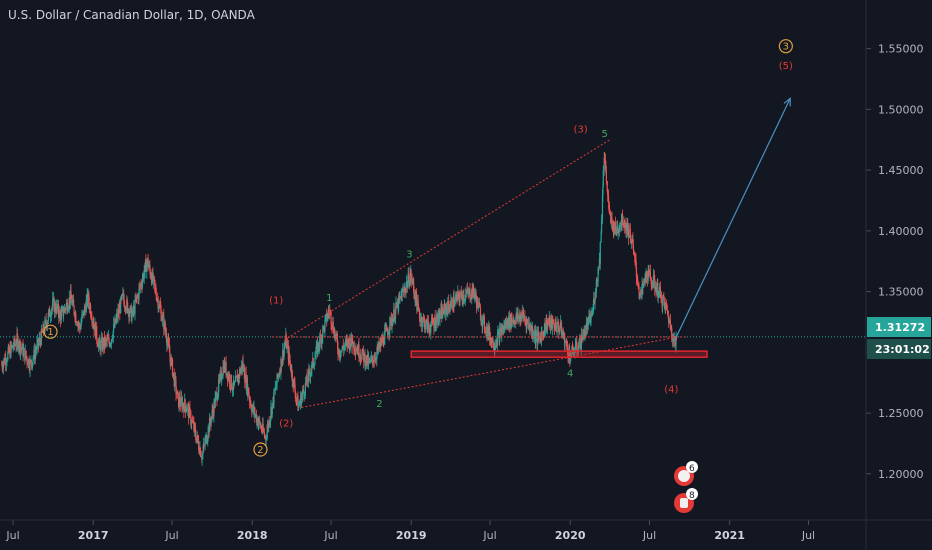  Describe the element at coordinates (686, 473) in the screenshot. I see `ideas-badge: 6` at that location.